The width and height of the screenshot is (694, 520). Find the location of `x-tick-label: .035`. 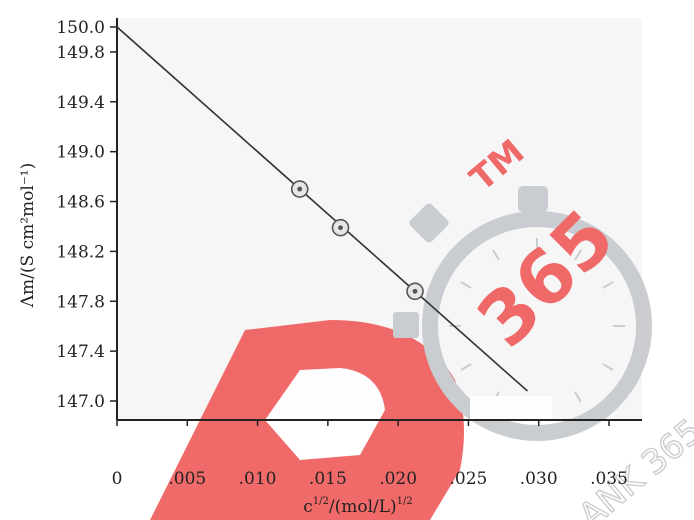

x-tick-label: .035 is located at coordinates (609, 479).